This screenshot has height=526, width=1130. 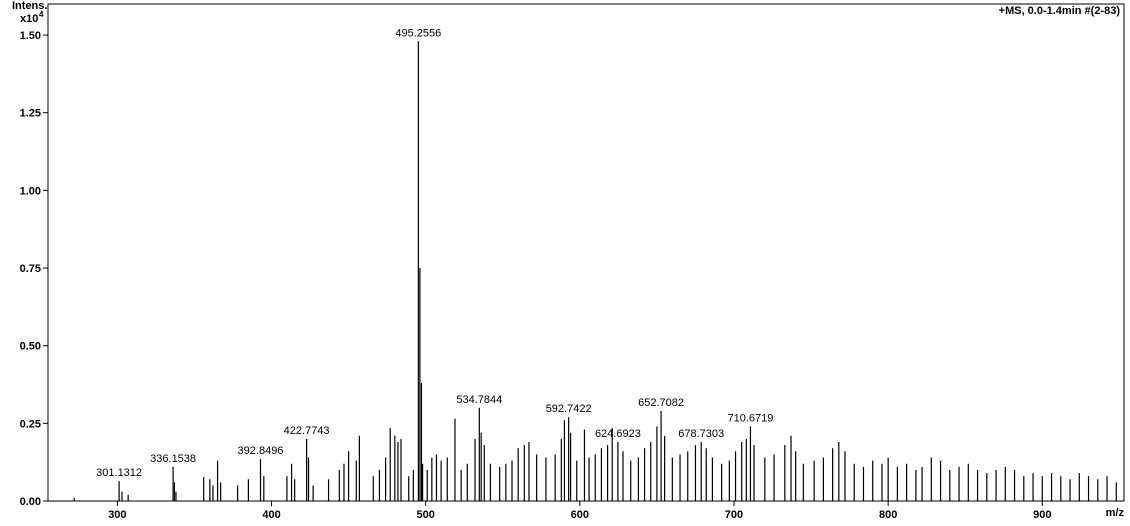 What do you see at coordinates (119, 473) in the screenshot?
I see `peak-label: 301.1312` at bounding box center [119, 473].